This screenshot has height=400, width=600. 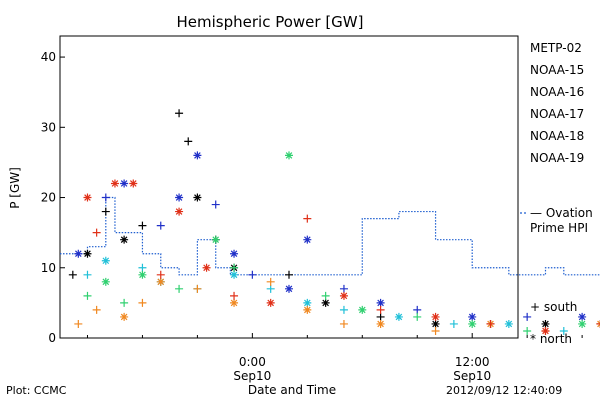 I want to click on x-tick-date-0: Sep10, so click(x=252, y=376).